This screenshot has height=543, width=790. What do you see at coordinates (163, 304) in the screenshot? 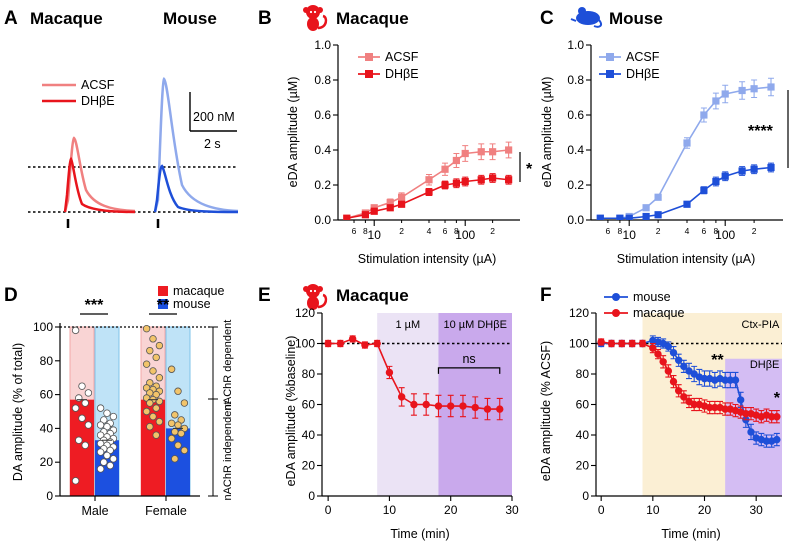
I see `legend-mouse-swatch-d` at bounding box center [163, 304].